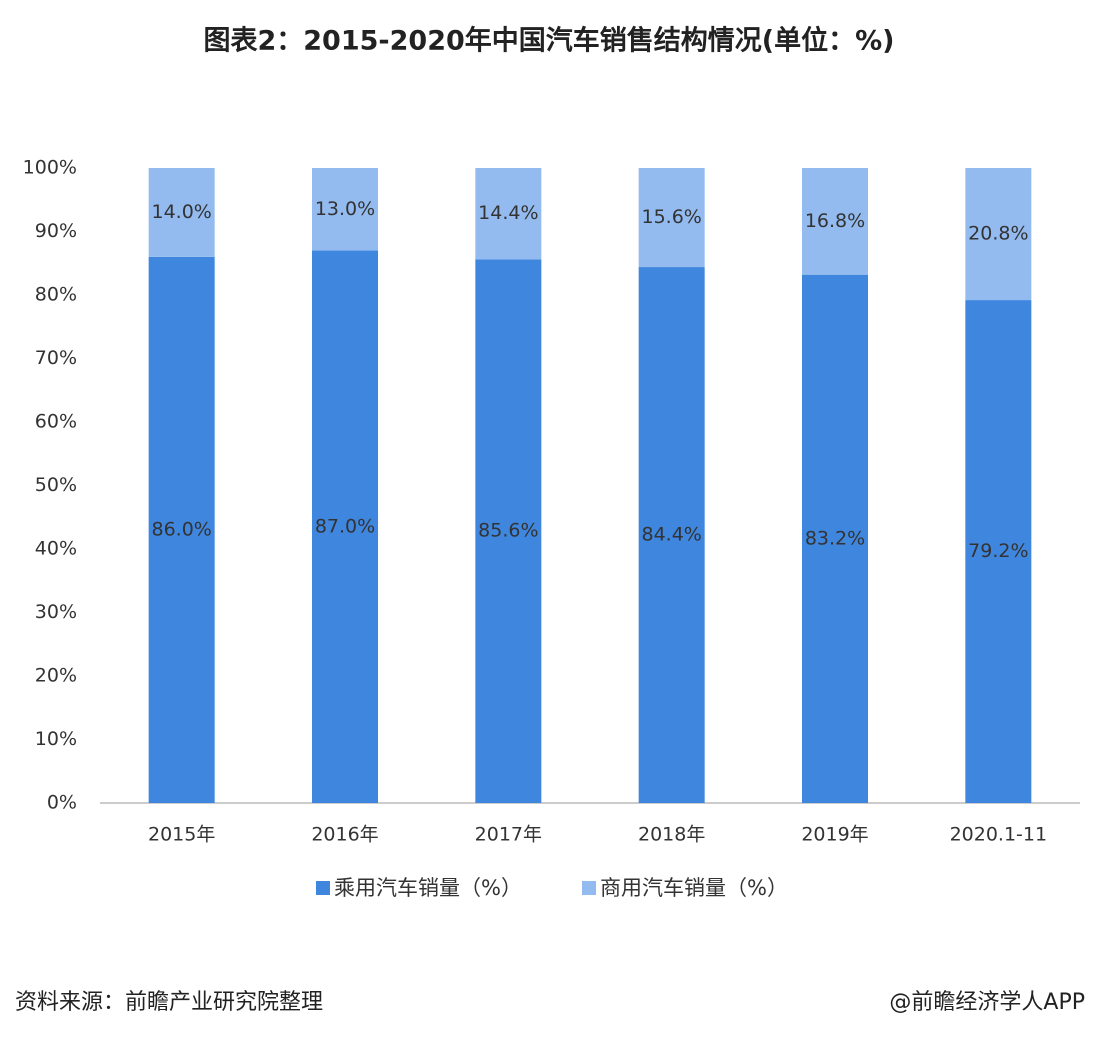  What do you see at coordinates (56, 739) in the screenshot?
I see `y-tick-label: 10%` at bounding box center [56, 739].